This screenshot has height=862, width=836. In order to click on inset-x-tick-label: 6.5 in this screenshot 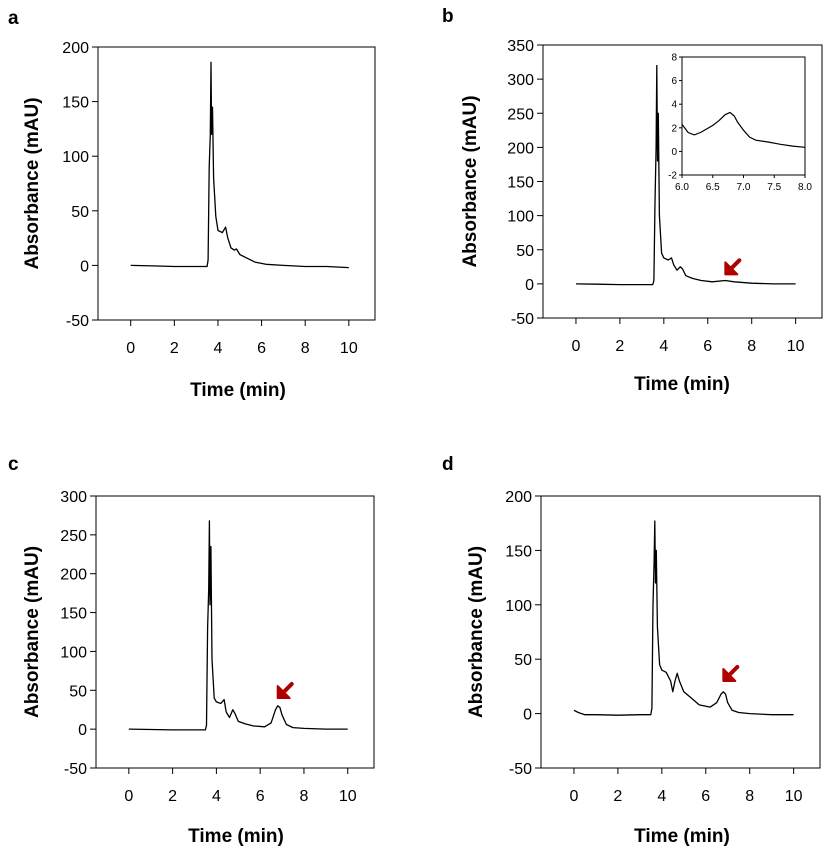, I will do `click(713, 187)`.